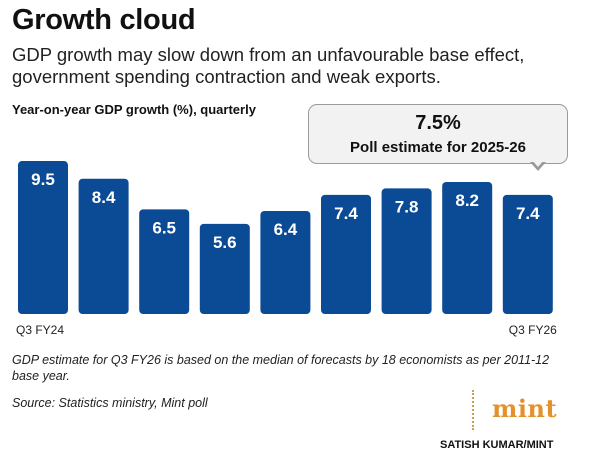  Describe the element at coordinates (110, 403) in the screenshot. I see `source-note: Source: Statistics ministry, Mint poll` at that location.